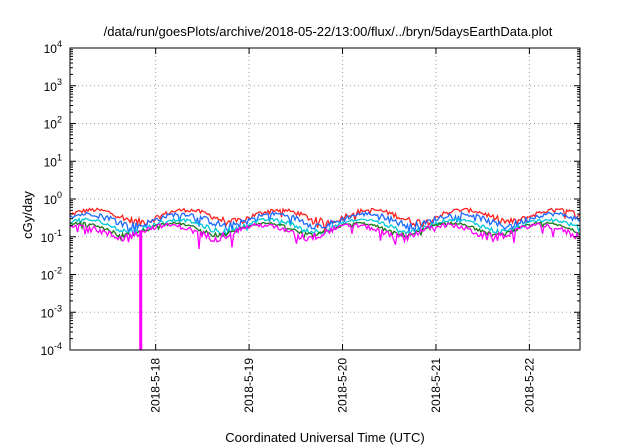 The image size is (640, 448). What do you see at coordinates (529, 385) in the screenshot?
I see `x-tick-label: 2018-5-22` at bounding box center [529, 385].